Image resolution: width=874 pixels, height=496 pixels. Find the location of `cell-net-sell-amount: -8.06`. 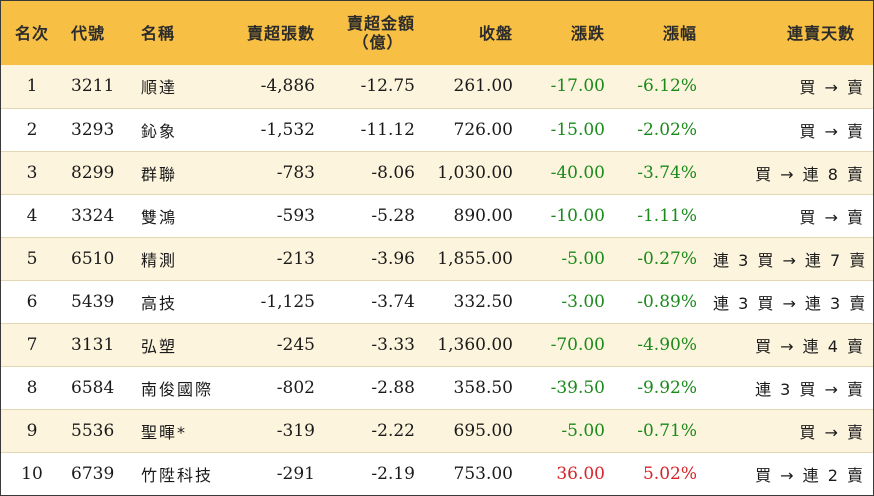

cell-net-sell-amount: -8.06 is located at coordinates (393, 172).